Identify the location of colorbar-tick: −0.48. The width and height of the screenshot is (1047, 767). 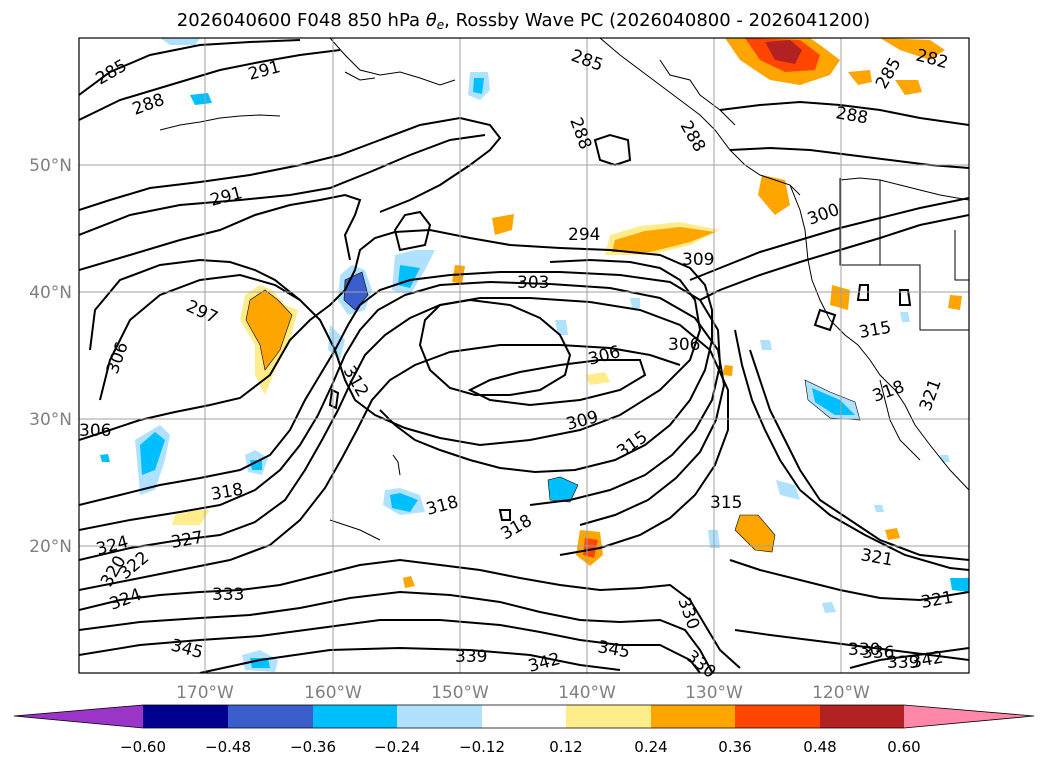
(228, 747).